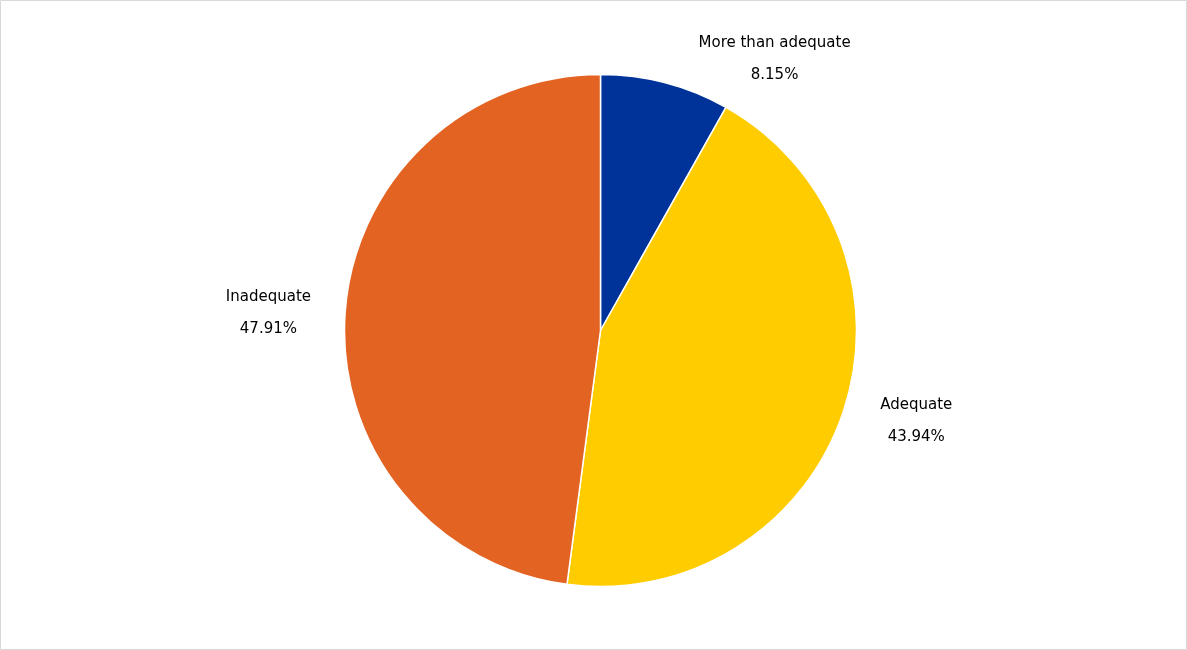  What do you see at coordinates (774, 74) in the screenshot?
I see `data-label: 8.15%` at bounding box center [774, 74].